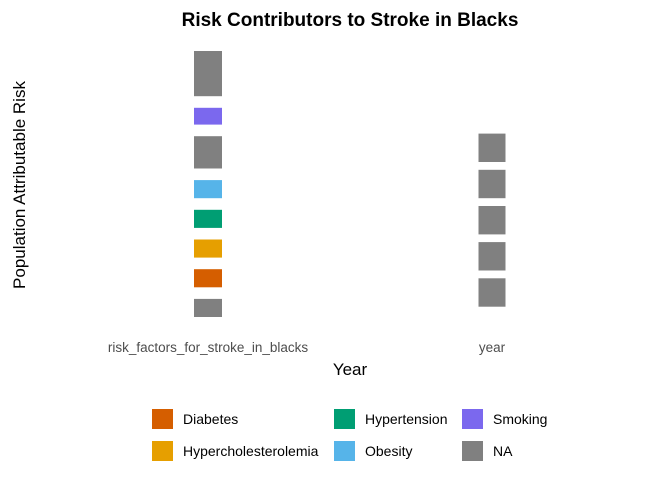  I want to click on chart-title: Risk Contributors to Stroke in Blacks, so click(350, 20).